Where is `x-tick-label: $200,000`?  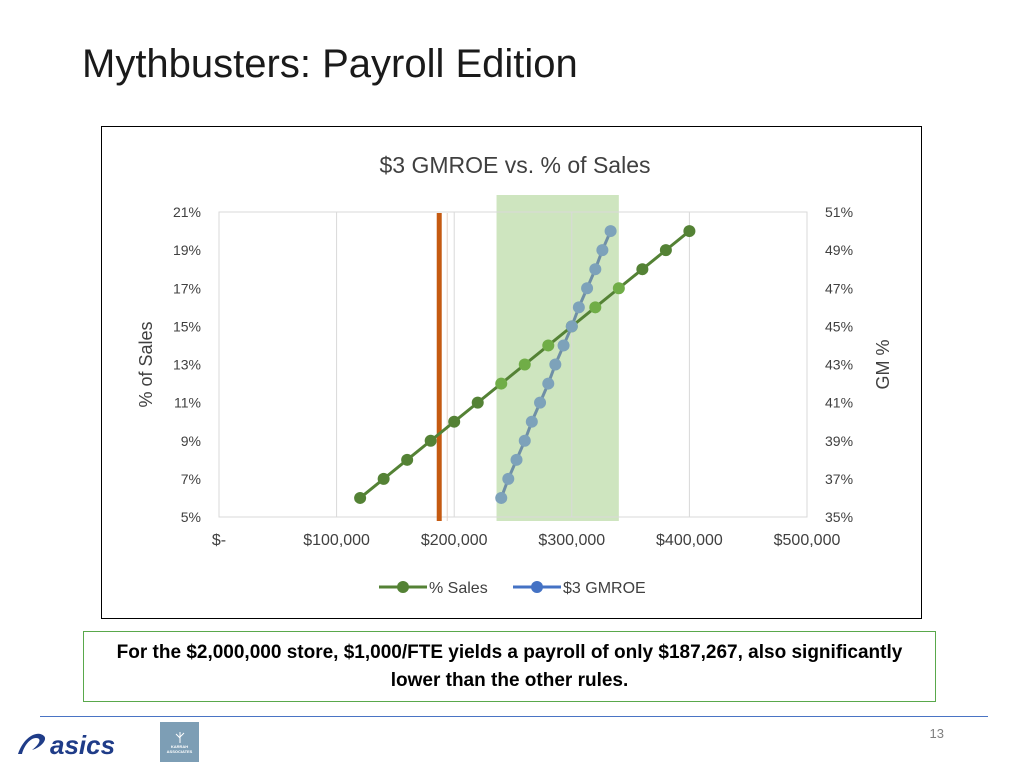
x-tick-label: $200,000 is located at coordinates (454, 540).